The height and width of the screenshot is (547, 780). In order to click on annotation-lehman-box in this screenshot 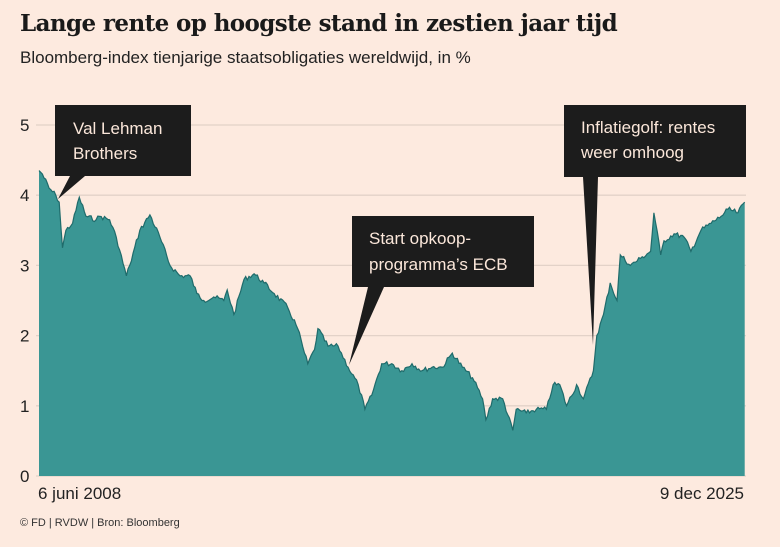, I will do `click(123, 152)`.